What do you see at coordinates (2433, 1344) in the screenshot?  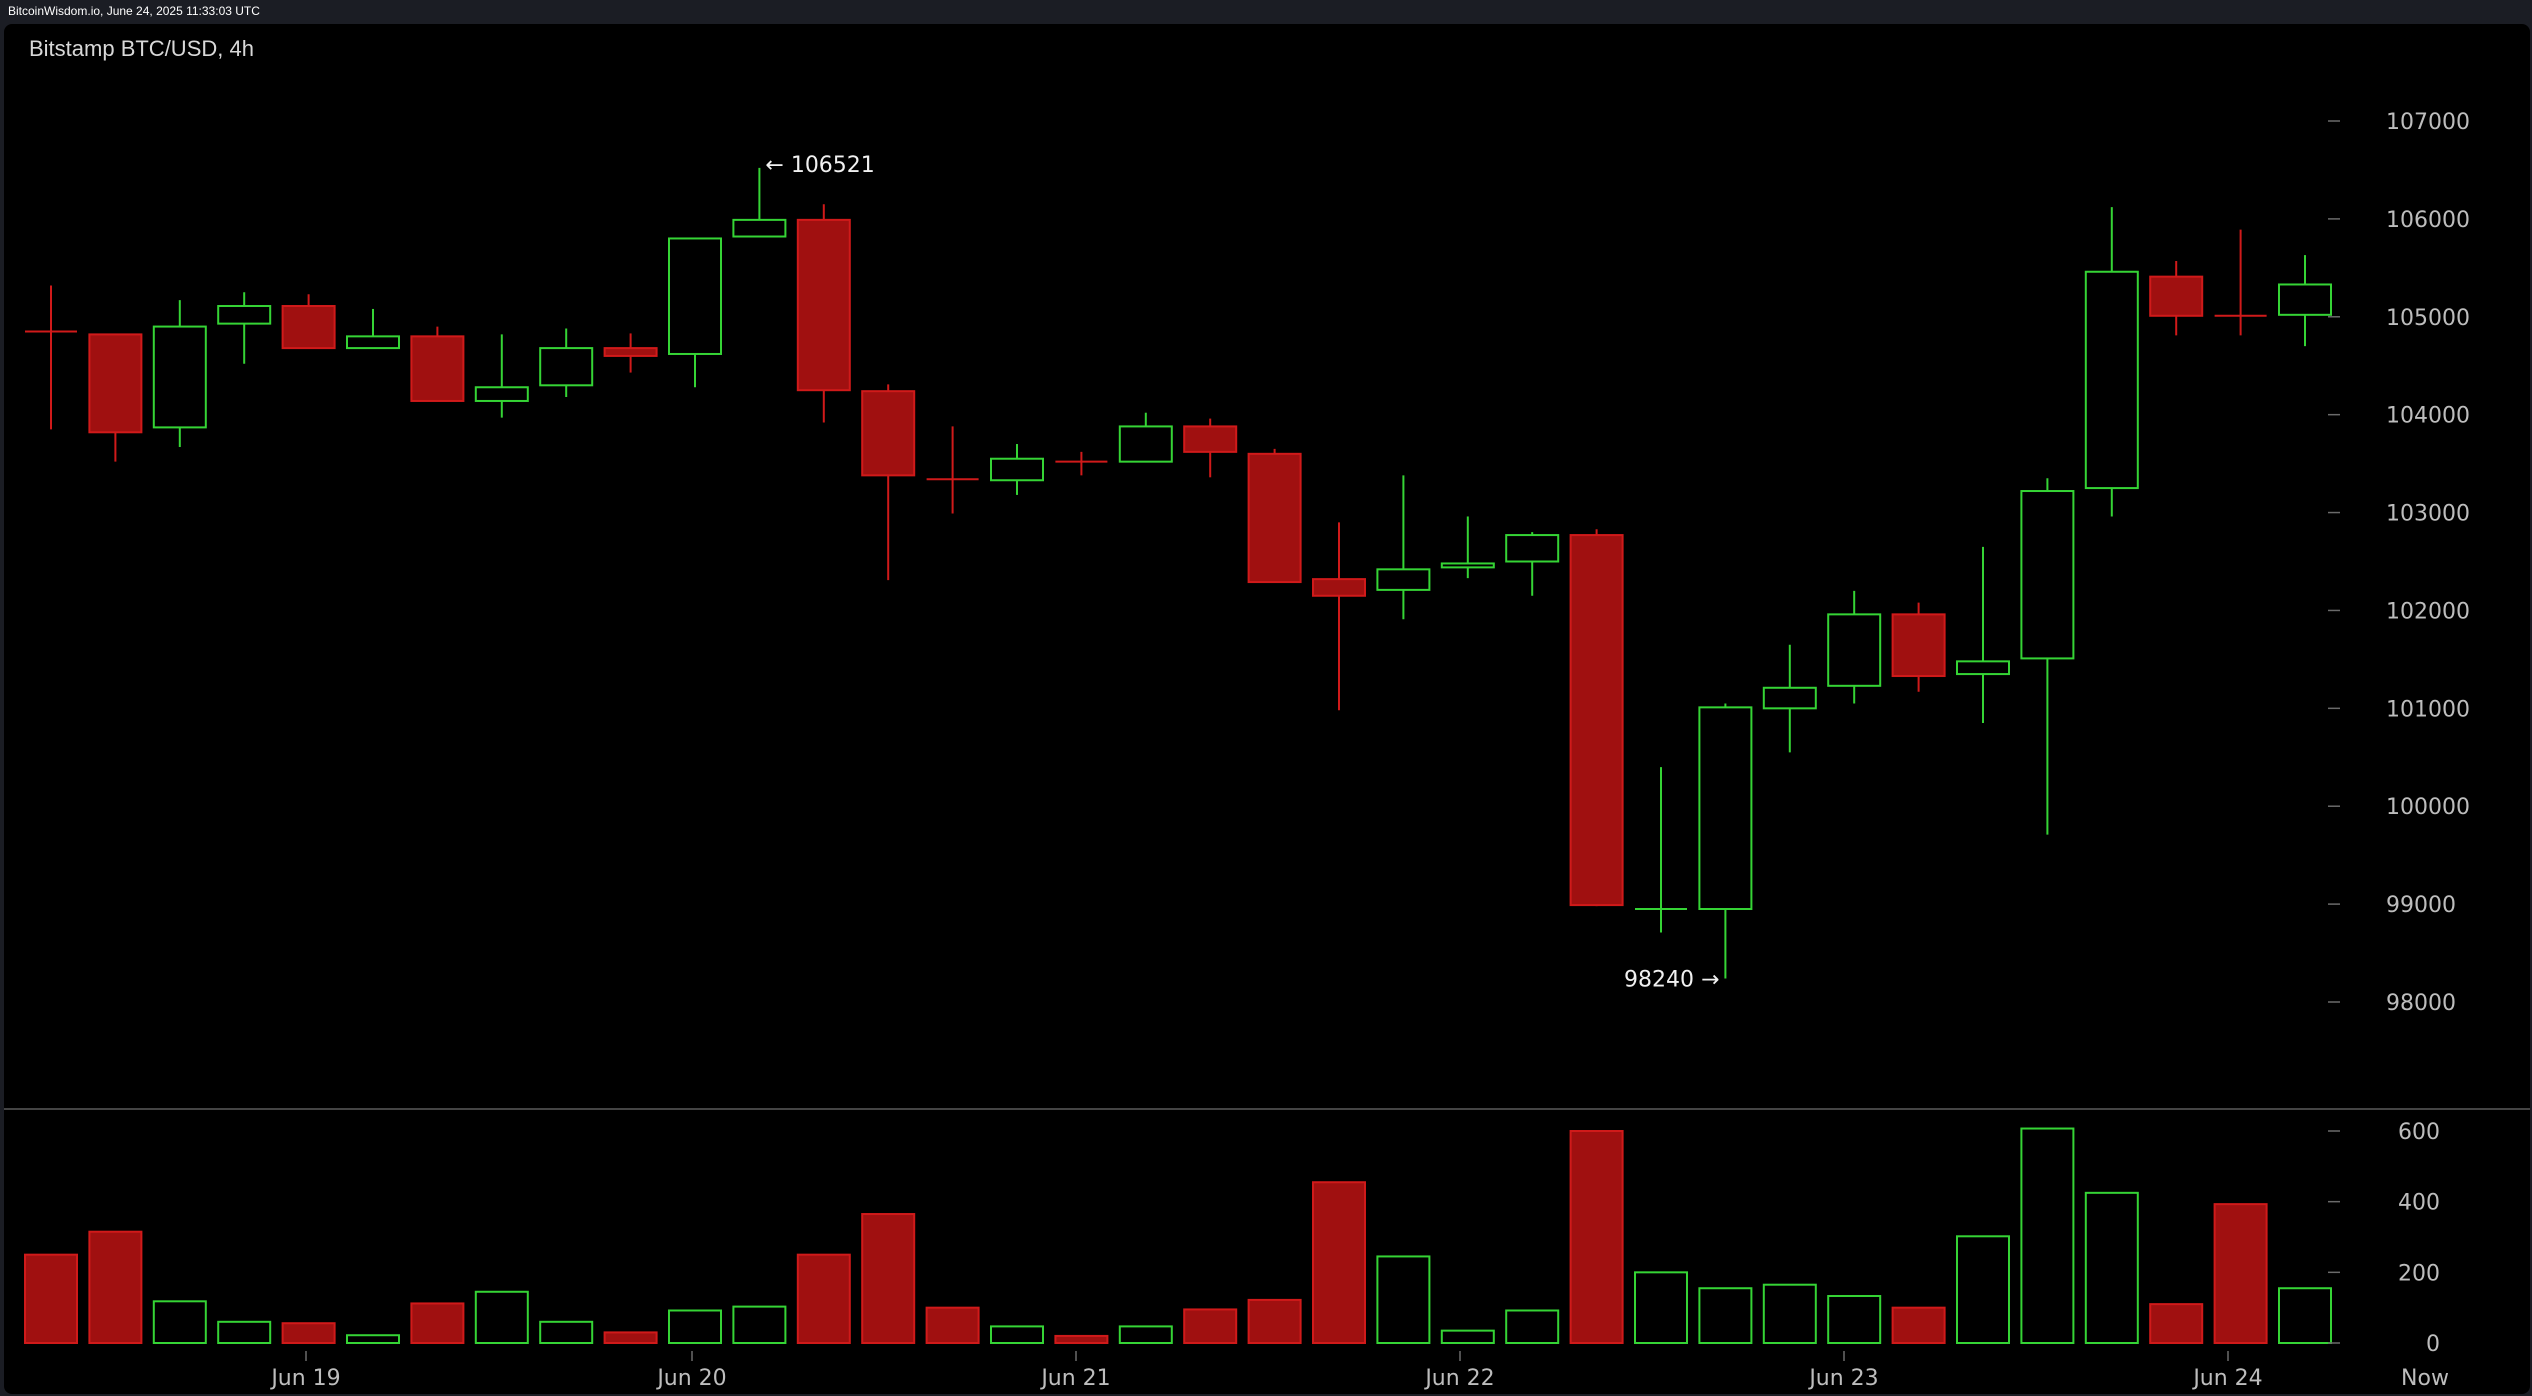 I see `volume-tick-label: 0` at bounding box center [2433, 1344].